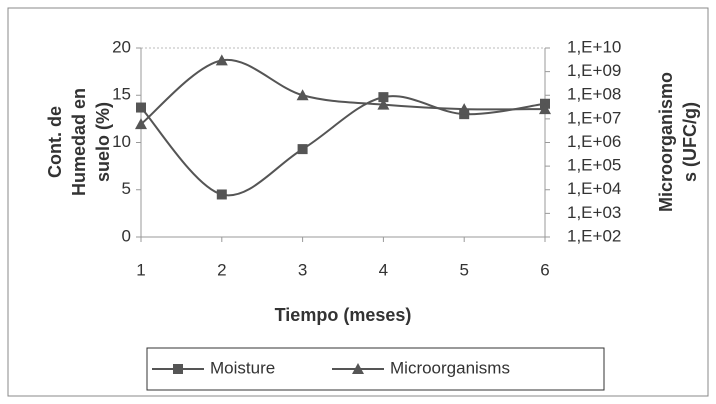 Image resolution: width=716 pixels, height=404 pixels. I want to click on y-axis-label: Cont. de Humedad en suelo (%), so click(79, 142).